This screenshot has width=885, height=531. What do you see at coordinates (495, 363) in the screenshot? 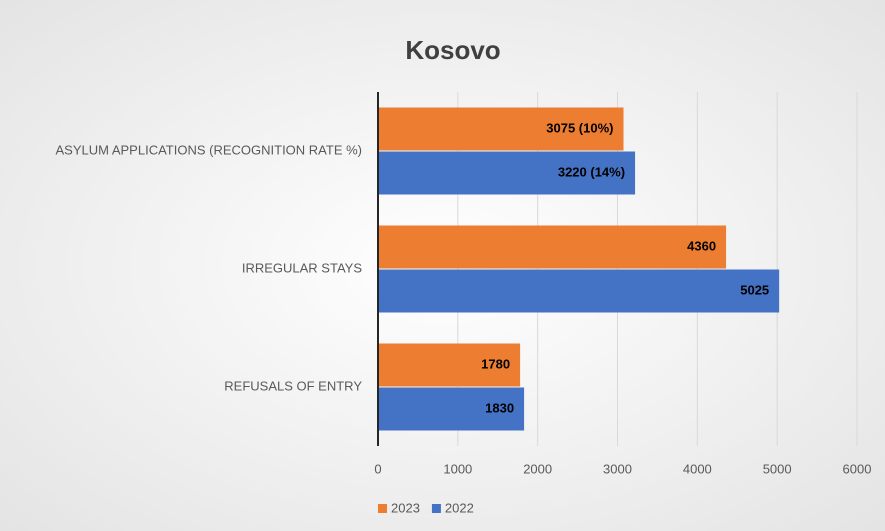
I see `data-label: 1780` at bounding box center [495, 363].